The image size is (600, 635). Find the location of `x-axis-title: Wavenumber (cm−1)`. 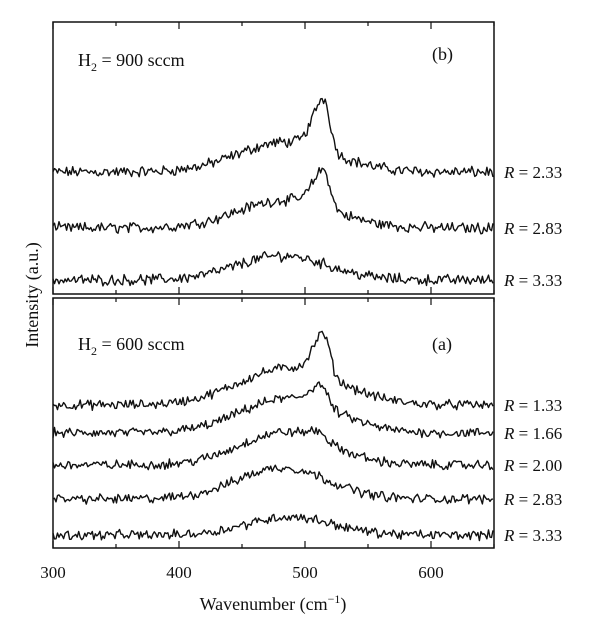

x-axis-title: Wavenumber (cm−1) is located at coordinates (273, 603).